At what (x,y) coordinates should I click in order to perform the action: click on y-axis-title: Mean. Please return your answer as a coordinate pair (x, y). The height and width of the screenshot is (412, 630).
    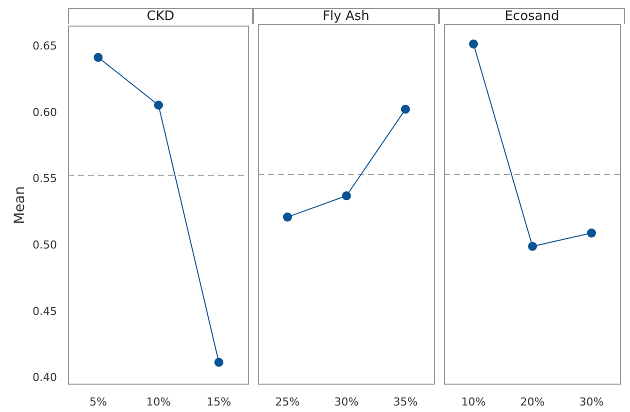
    Looking at the image, I should click on (20, 205).